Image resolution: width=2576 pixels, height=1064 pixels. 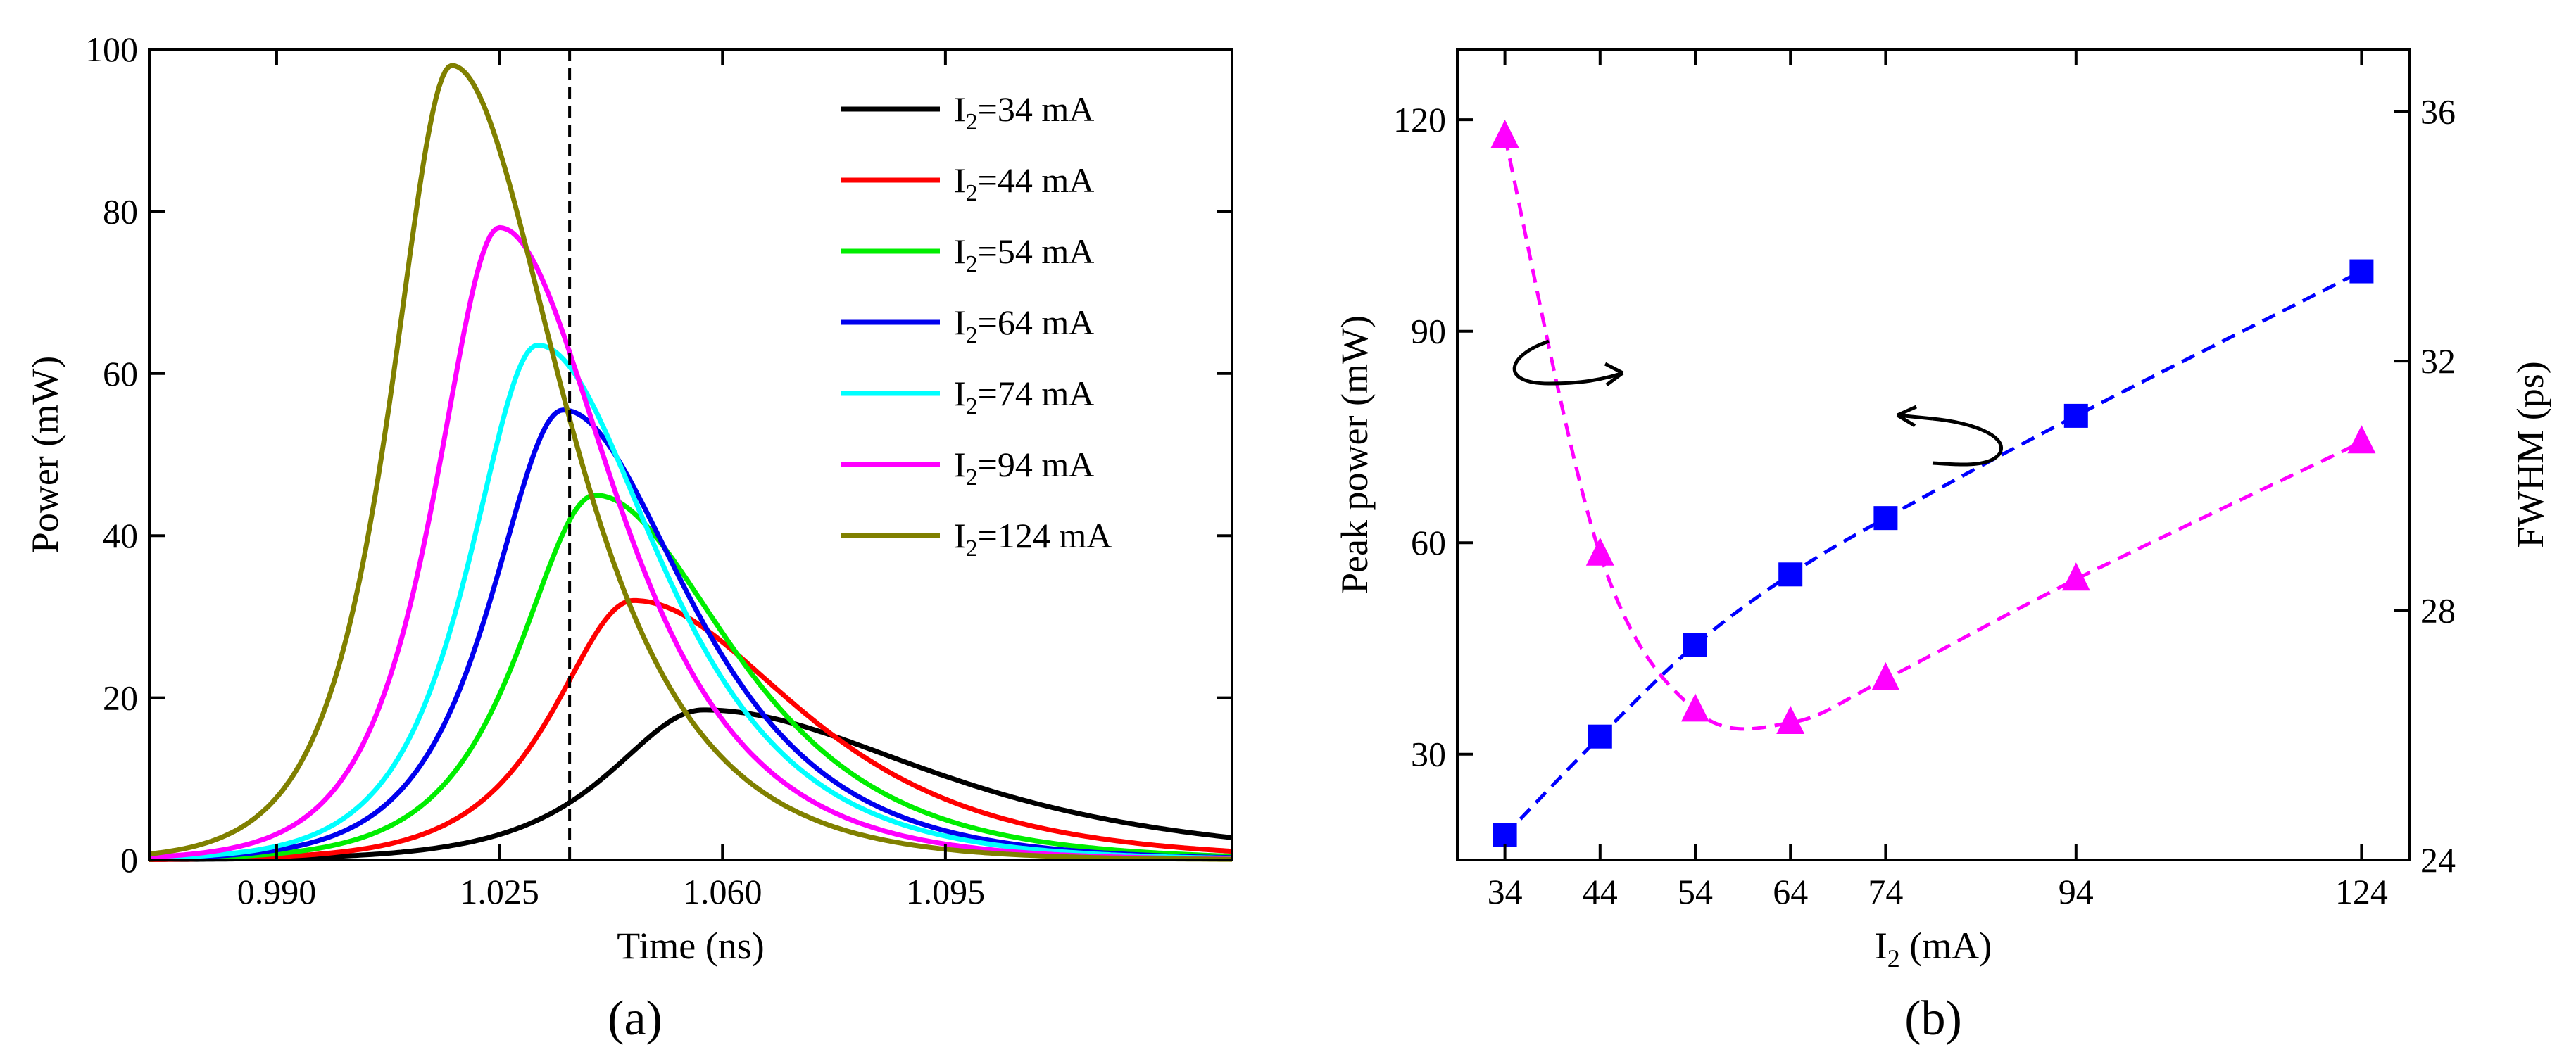 What do you see at coordinates (1886, 891) in the screenshot?
I see `panel-b-x-tick-label: 74` at bounding box center [1886, 891].